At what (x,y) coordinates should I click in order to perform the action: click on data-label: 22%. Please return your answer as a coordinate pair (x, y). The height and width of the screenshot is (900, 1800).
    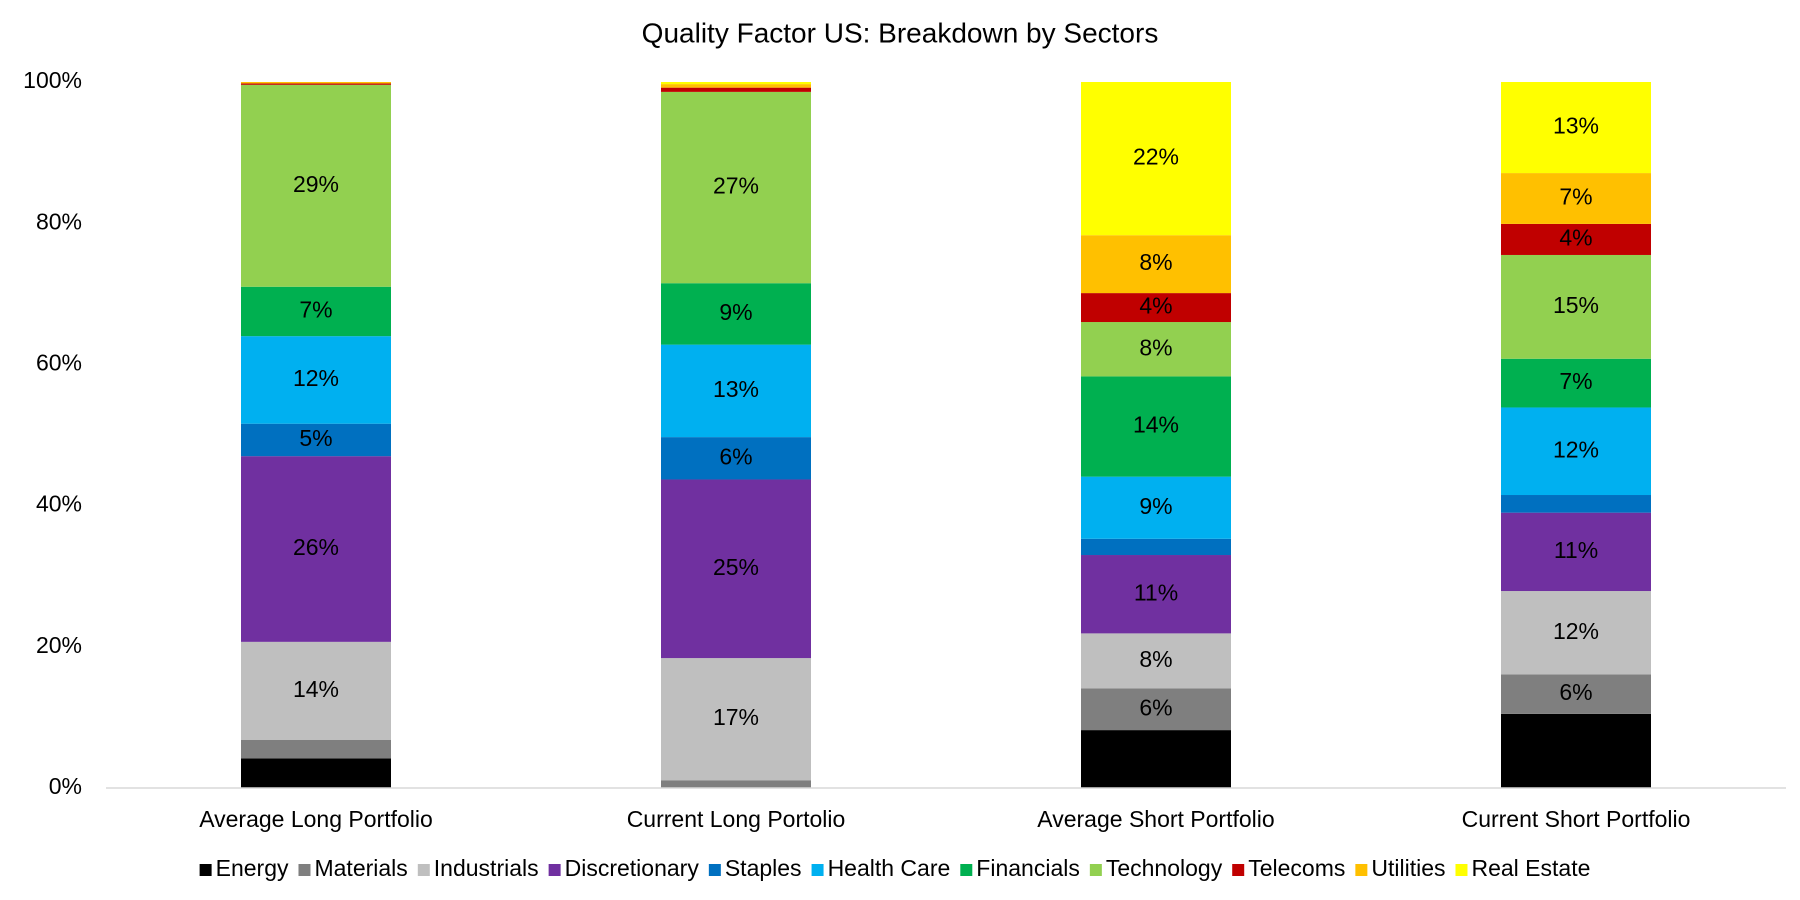
    Looking at the image, I should click on (1156, 157).